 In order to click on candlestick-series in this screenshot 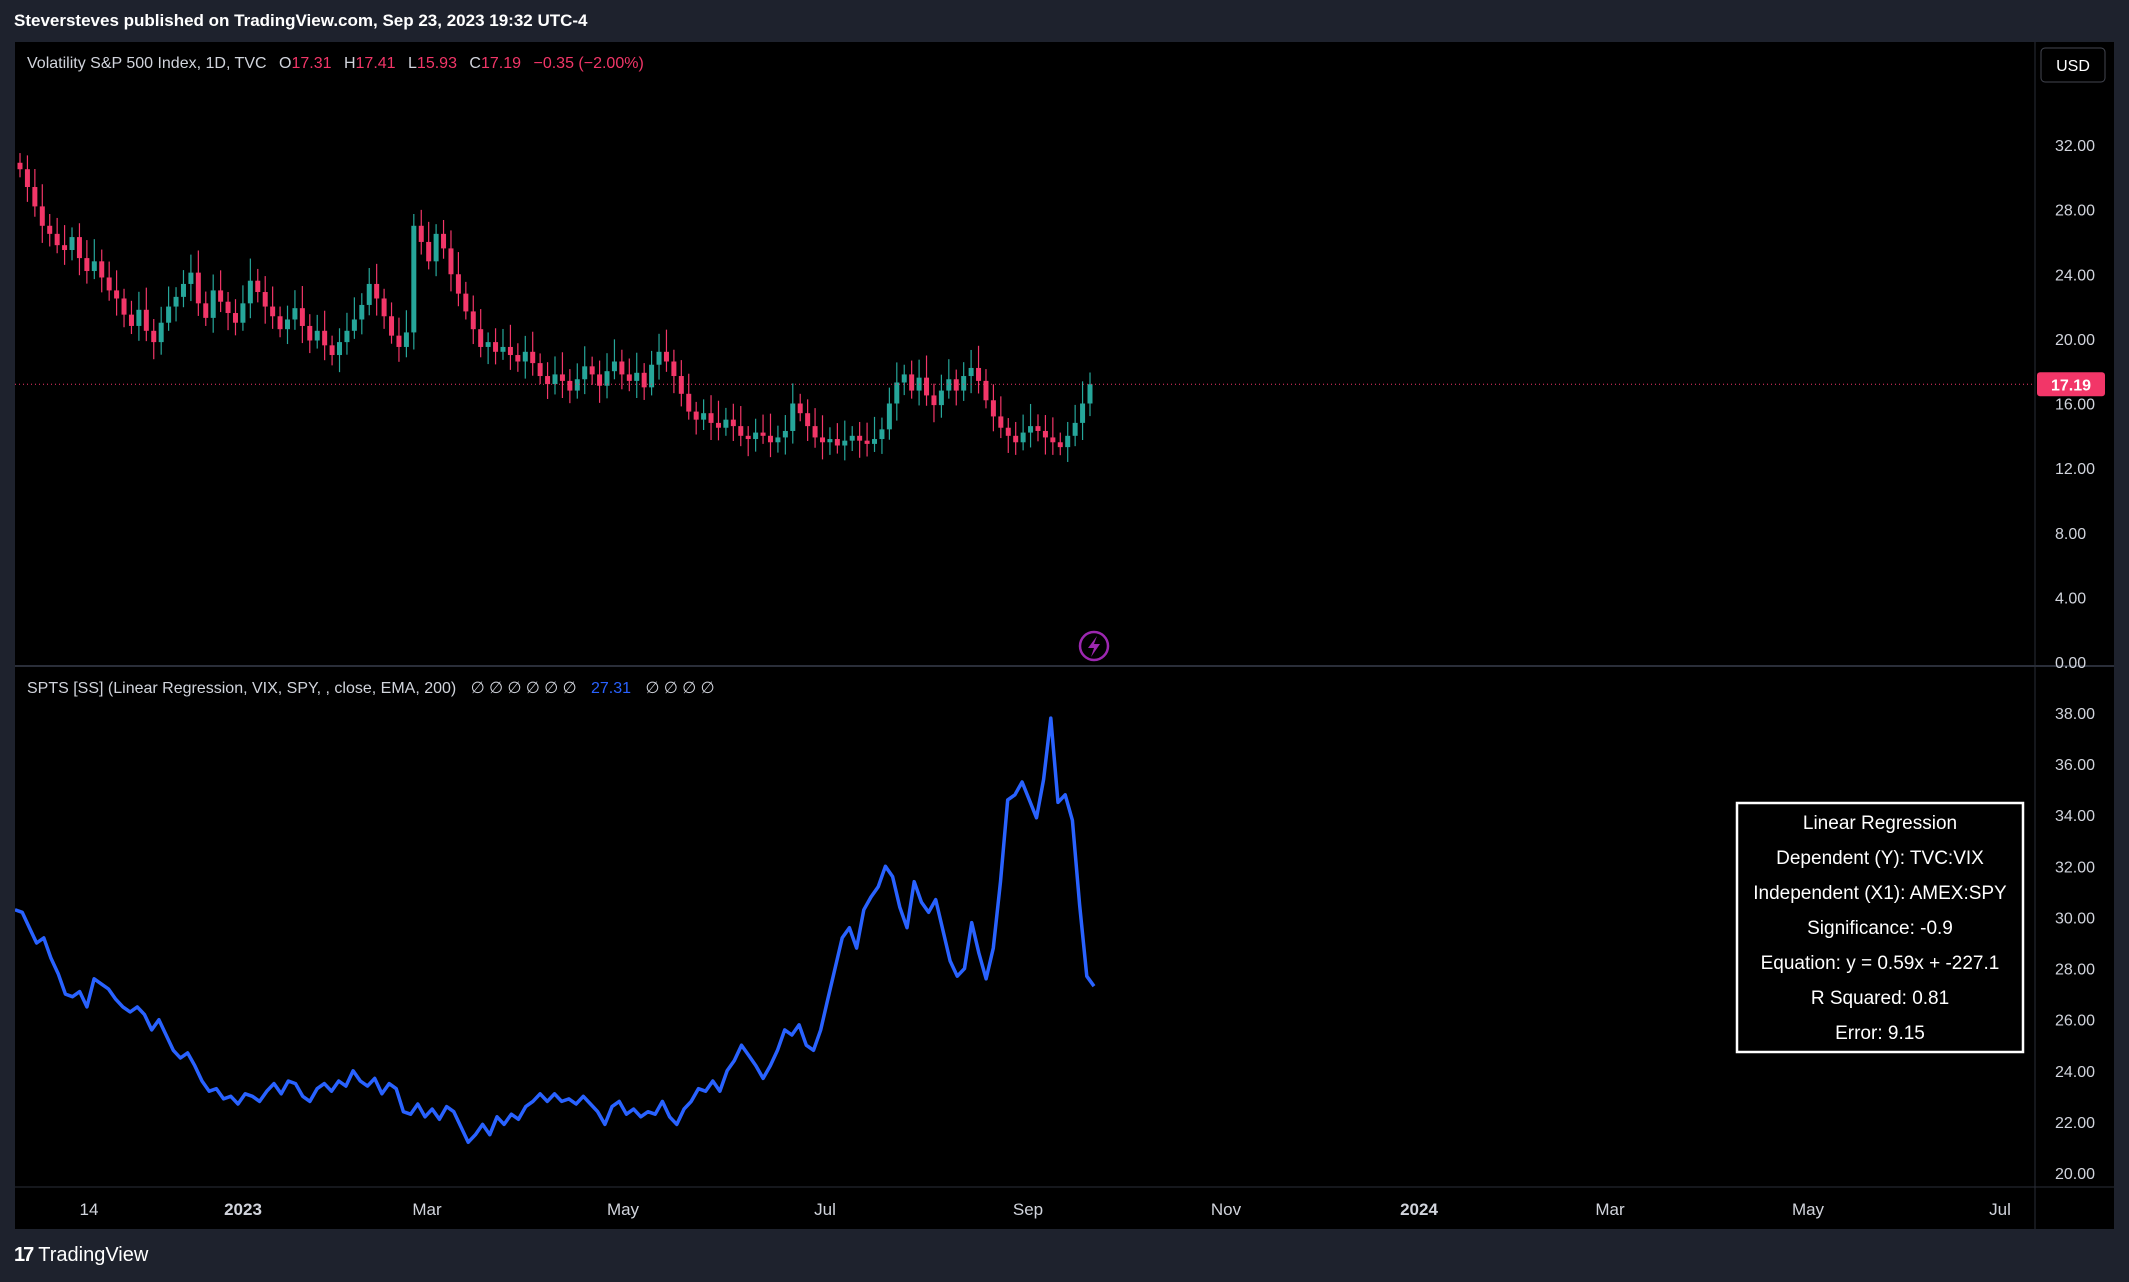, I will do `click(555, 307)`.